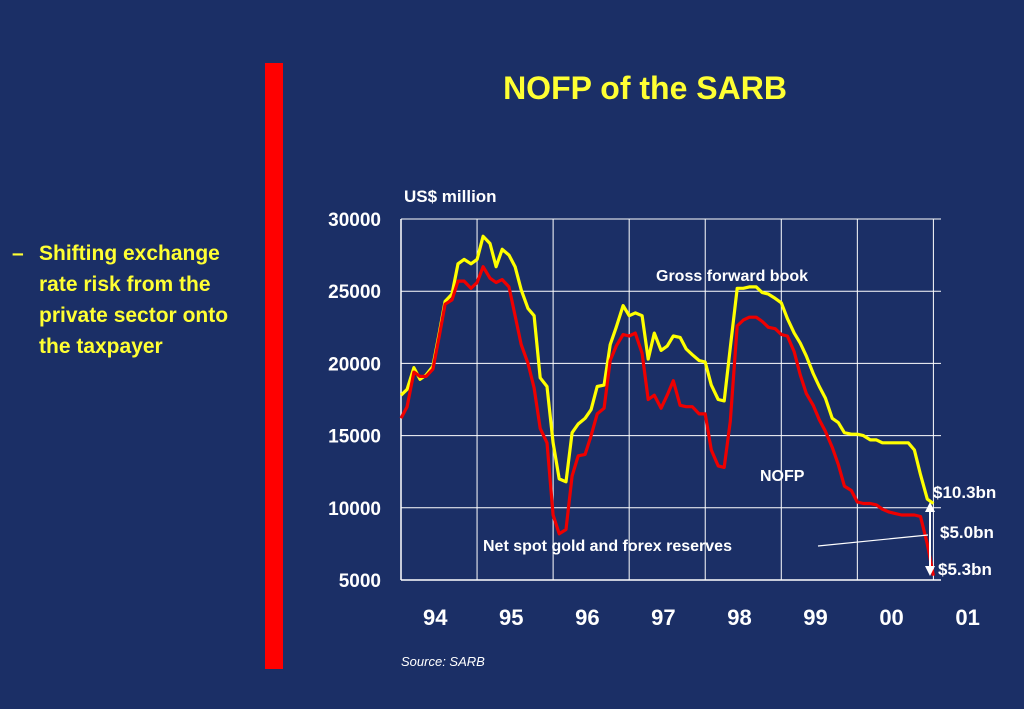  What do you see at coordinates (354, 220) in the screenshot?
I see `y-tick-label: 30000` at bounding box center [354, 220].